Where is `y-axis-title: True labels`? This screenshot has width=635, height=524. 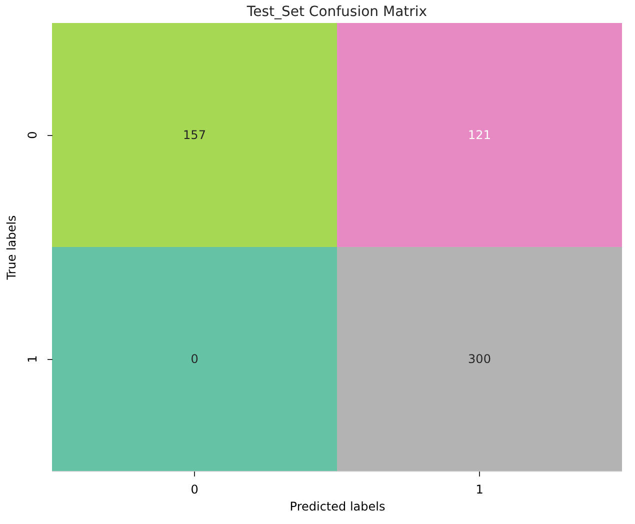
y-axis-title: True labels is located at coordinates (11, 248).